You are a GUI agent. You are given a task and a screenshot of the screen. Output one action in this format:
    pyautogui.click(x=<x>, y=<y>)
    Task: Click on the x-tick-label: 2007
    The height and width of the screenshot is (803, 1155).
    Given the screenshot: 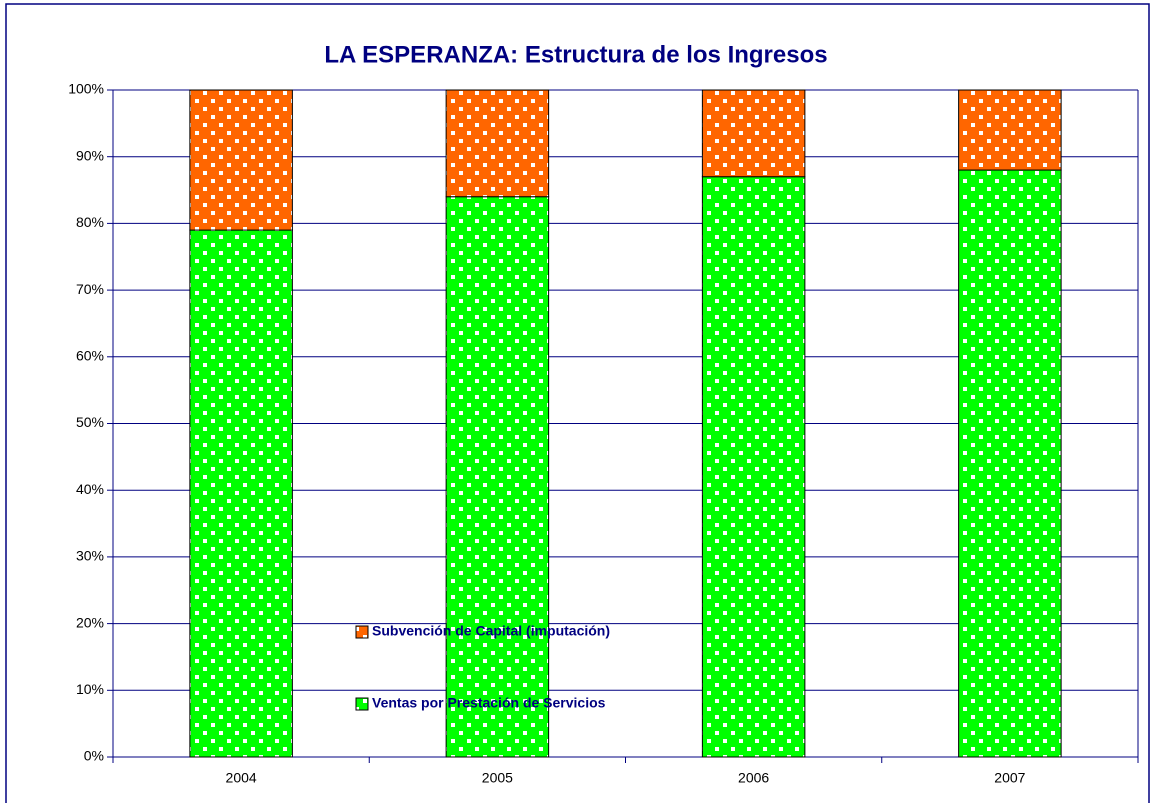 What is the action you would take?
    pyautogui.click(x=1009, y=778)
    